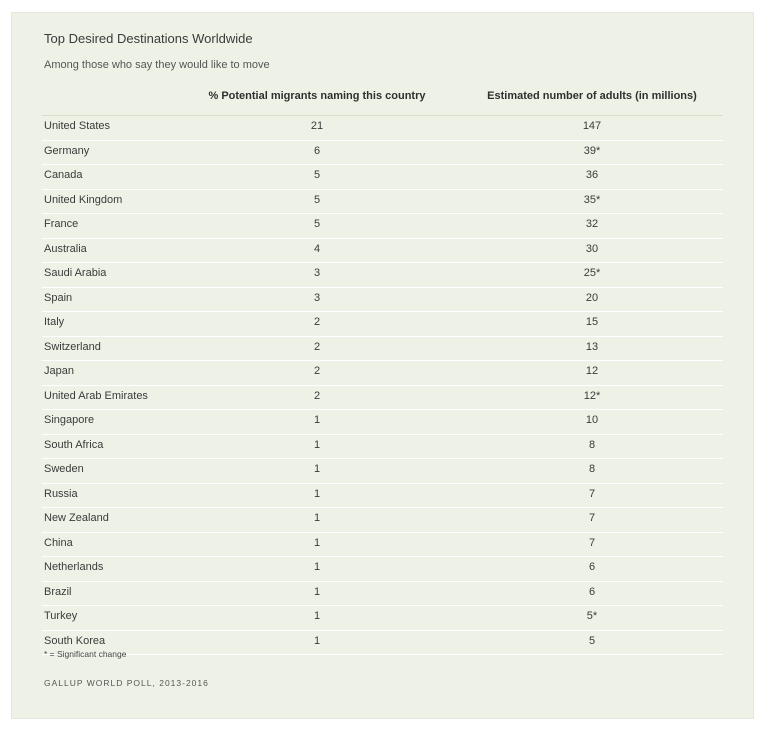 The width and height of the screenshot is (768, 735). I want to click on table-row: Turkey 1 5*, so click(382, 618).